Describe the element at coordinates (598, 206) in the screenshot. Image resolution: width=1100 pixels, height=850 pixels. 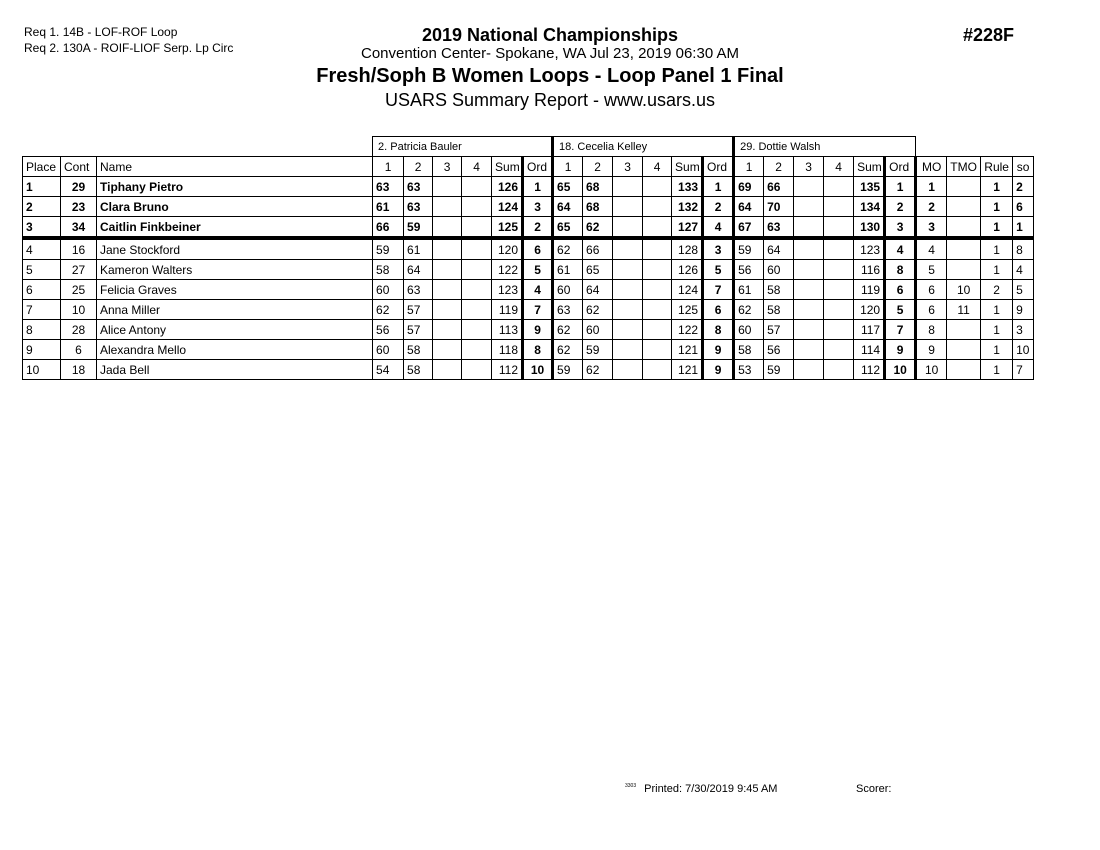
I see `judge-score-cell: 68` at that location.